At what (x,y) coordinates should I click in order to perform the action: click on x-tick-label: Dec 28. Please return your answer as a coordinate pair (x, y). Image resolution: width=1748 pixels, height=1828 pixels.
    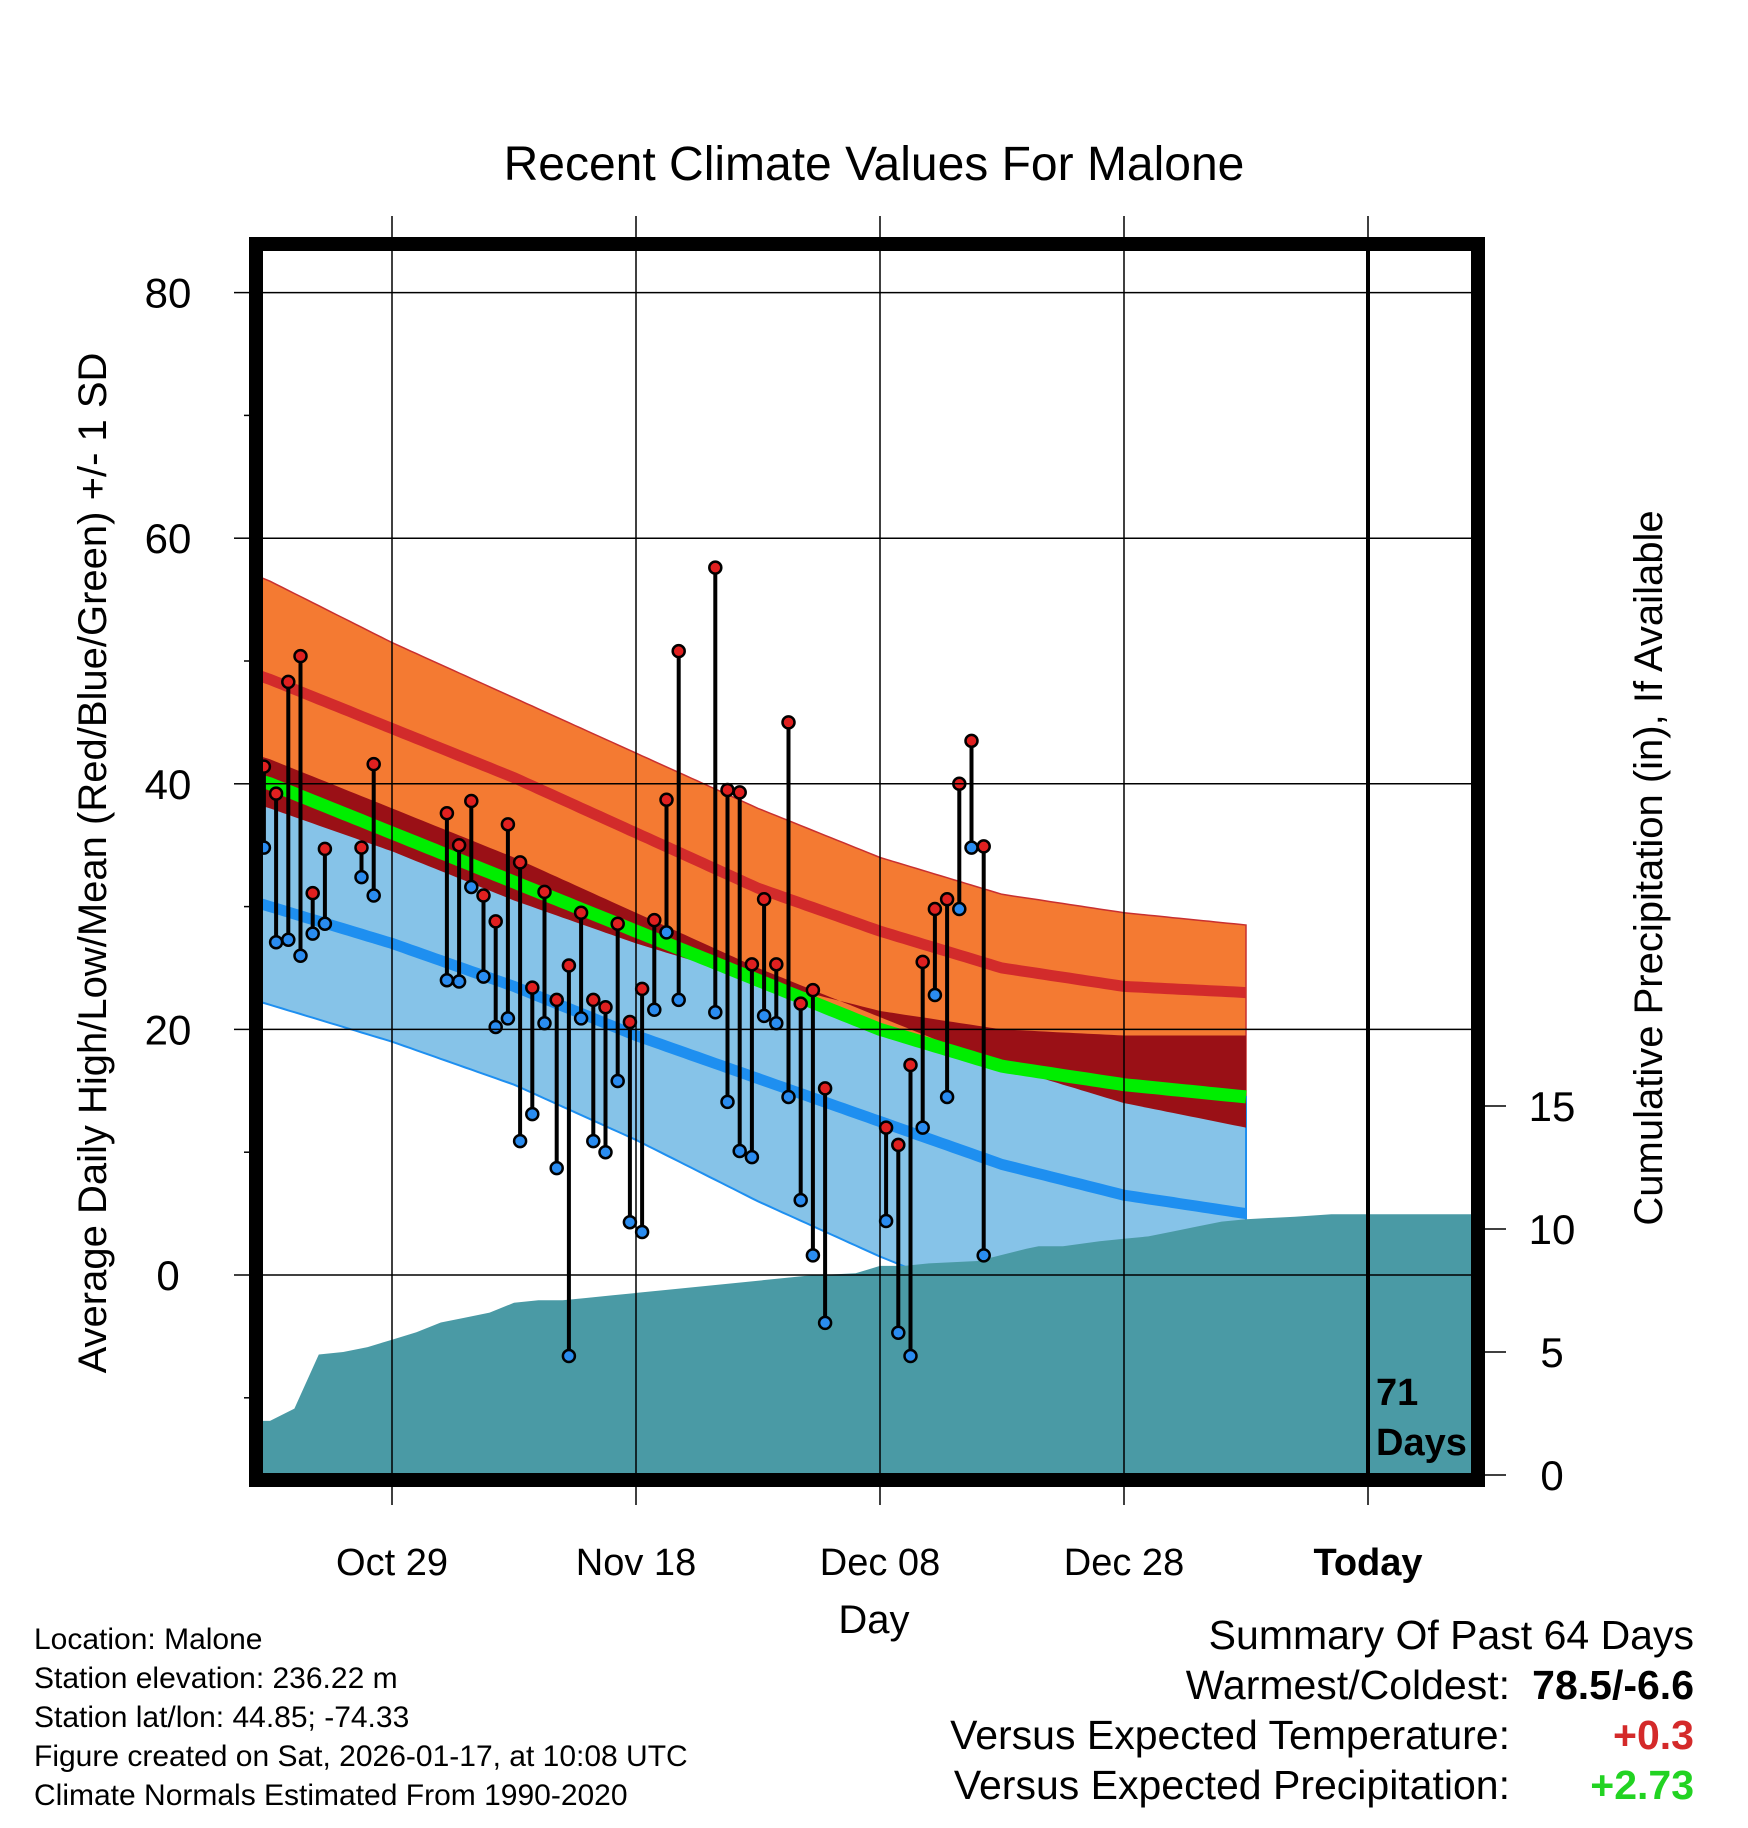
    Looking at the image, I should click on (1124, 1563).